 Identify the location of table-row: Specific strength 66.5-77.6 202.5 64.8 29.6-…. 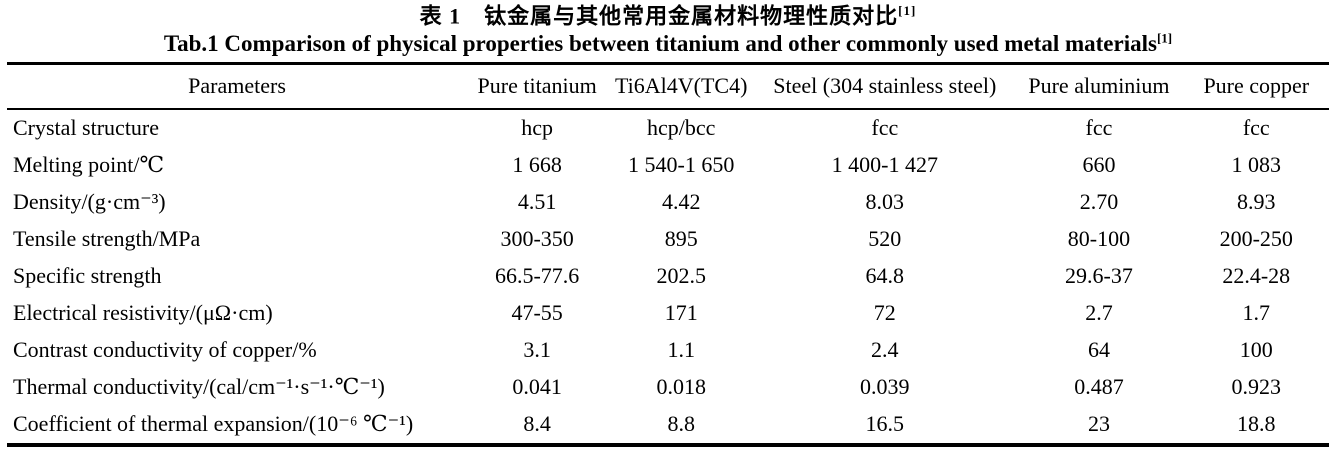
(668, 276).